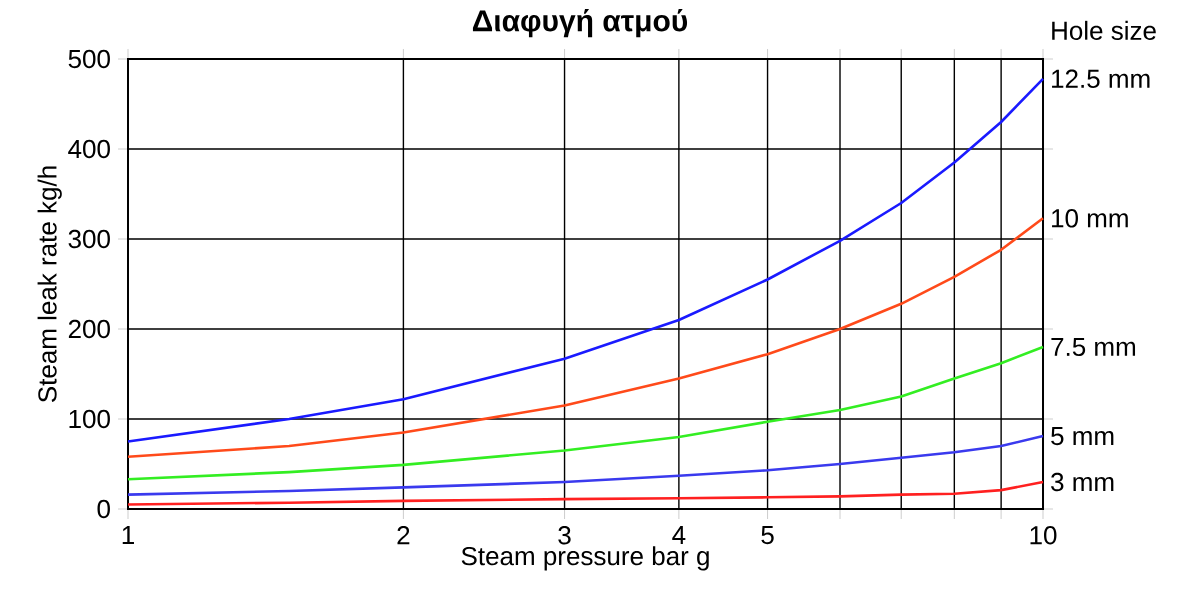 Image resolution: width=1193 pixels, height=600 pixels. What do you see at coordinates (1082, 436) in the screenshot?
I see `series-label: 5 mm` at bounding box center [1082, 436].